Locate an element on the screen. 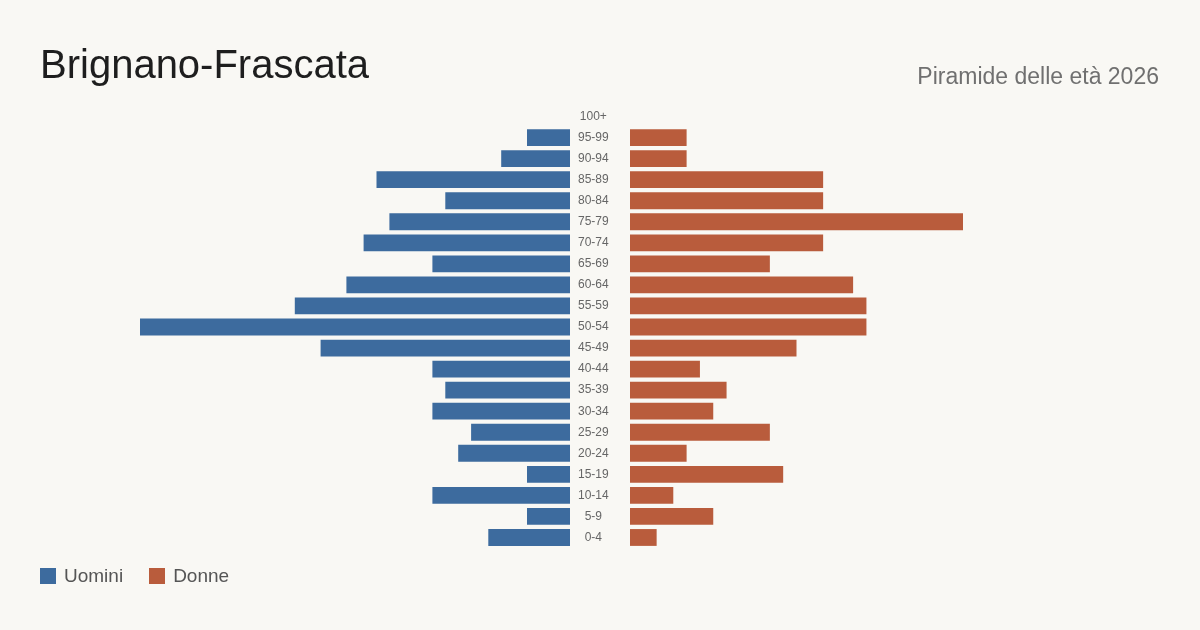 The image size is (1200, 630). y-tick-label: 90-94 is located at coordinates (593, 157).